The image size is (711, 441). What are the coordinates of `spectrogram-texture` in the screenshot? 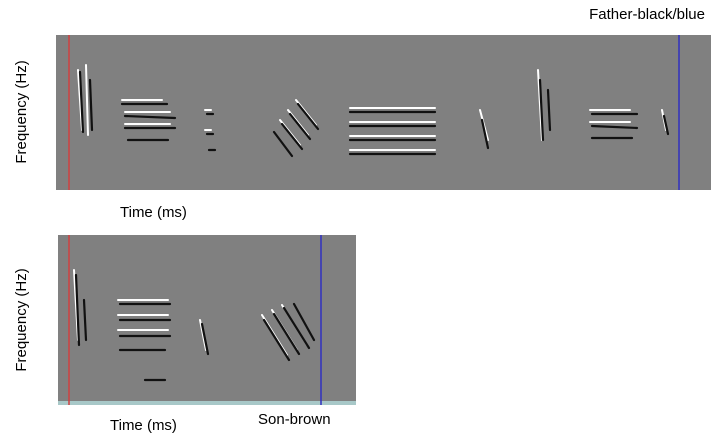 It's located at (194, 325).